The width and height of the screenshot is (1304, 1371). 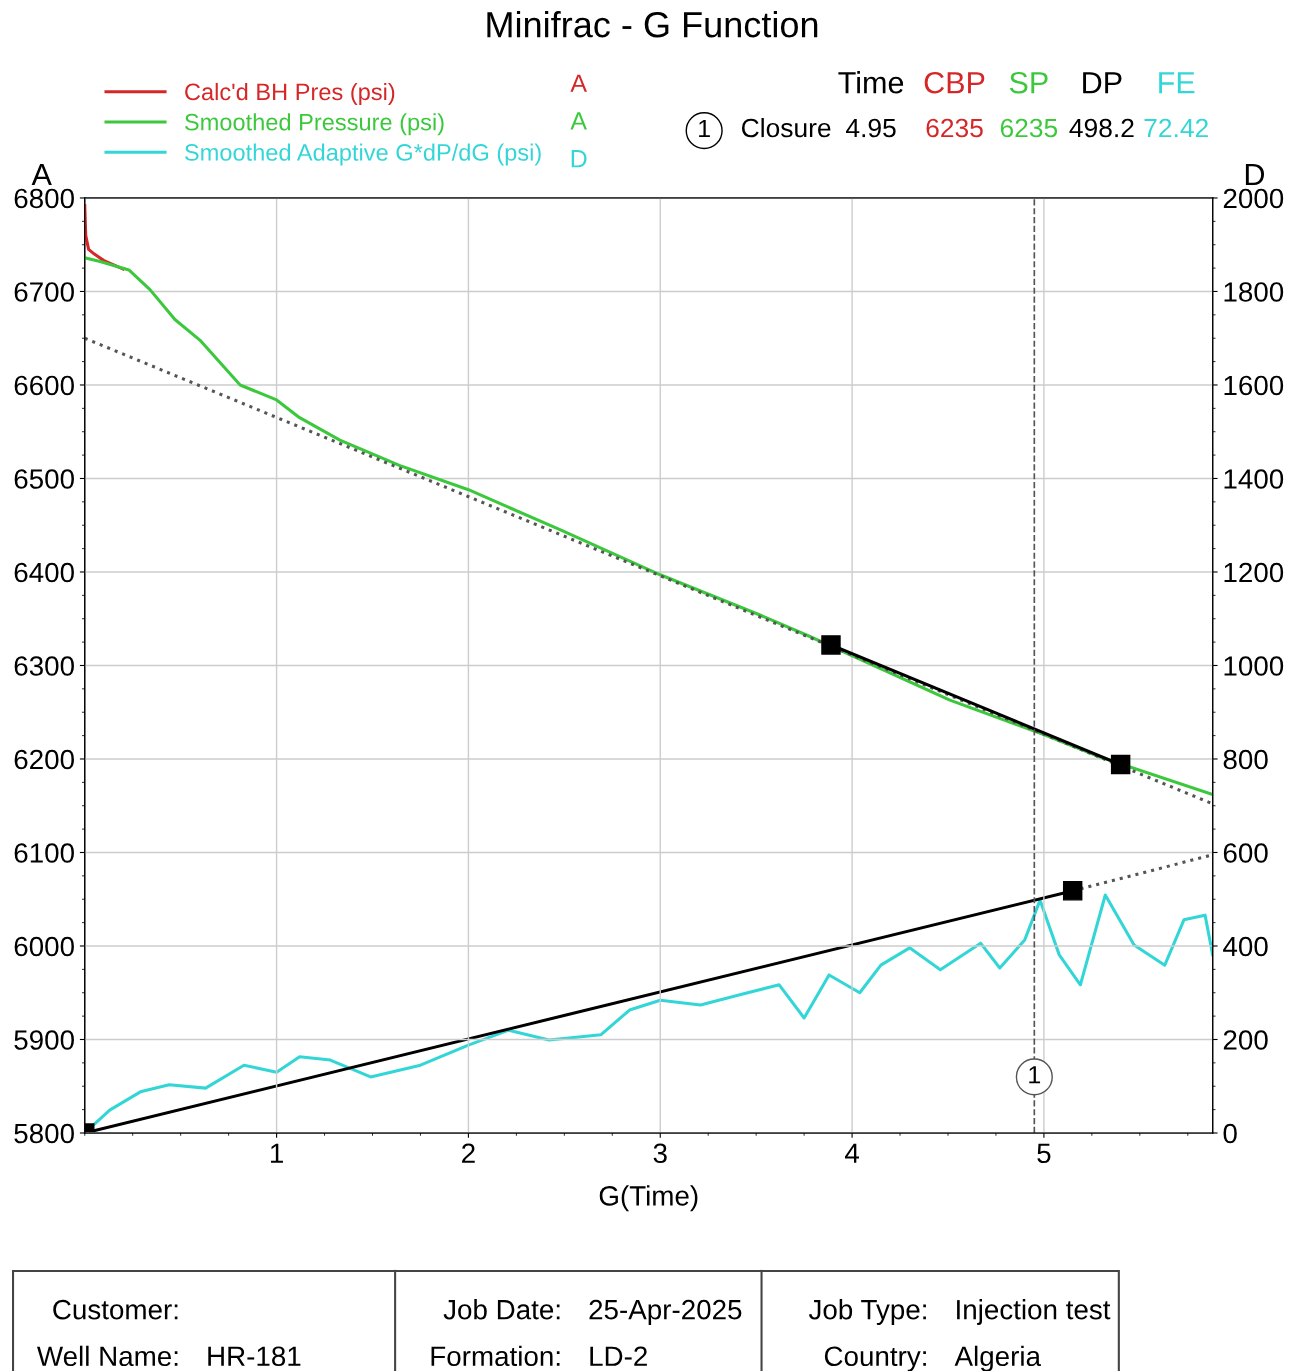 What do you see at coordinates (44, 1040) in the screenshot?
I see `y-tick-label: 5900` at bounding box center [44, 1040].